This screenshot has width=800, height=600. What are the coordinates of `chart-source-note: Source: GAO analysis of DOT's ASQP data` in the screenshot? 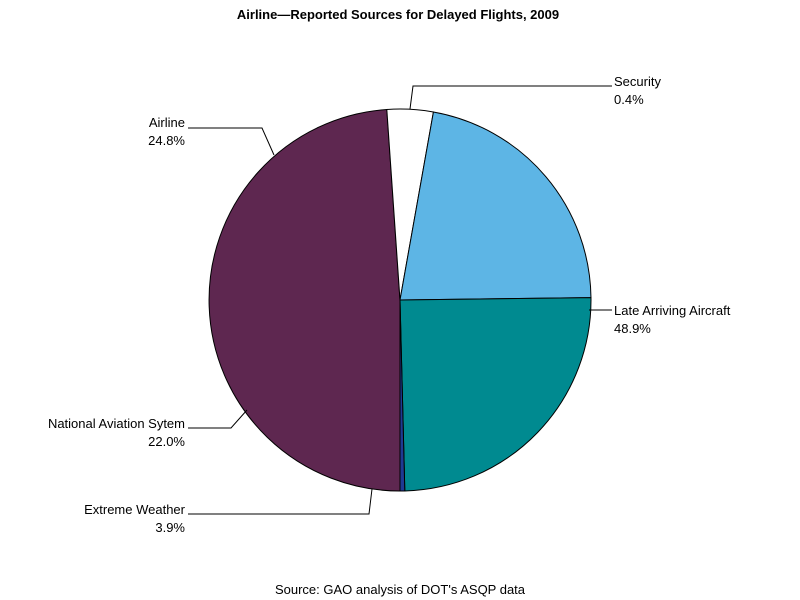 It's located at (400, 589).